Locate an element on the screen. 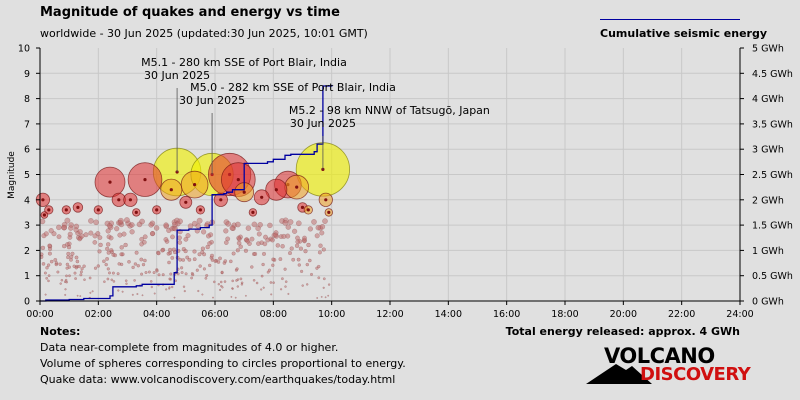 This screenshot has width=800, height=400. y2-tick-label: 1 GWh is located at coordinates (768, 251).